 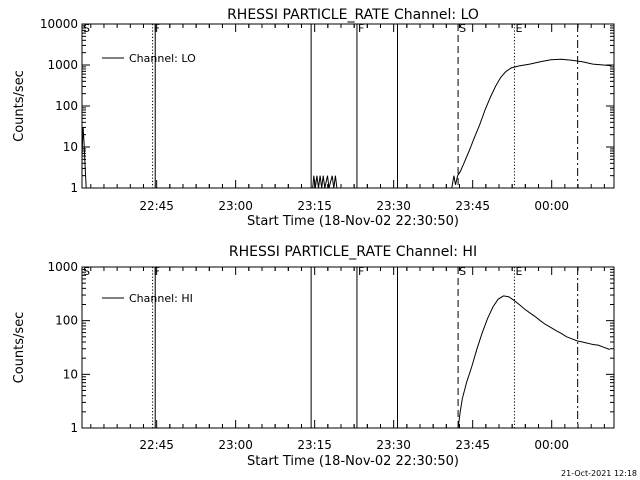 What do you see at coordinates (353, 15) in the screenshot?
I see `chart-title: RHESSI PARTICLE_RATE Channel: LO` at bounding box center [353, 15].